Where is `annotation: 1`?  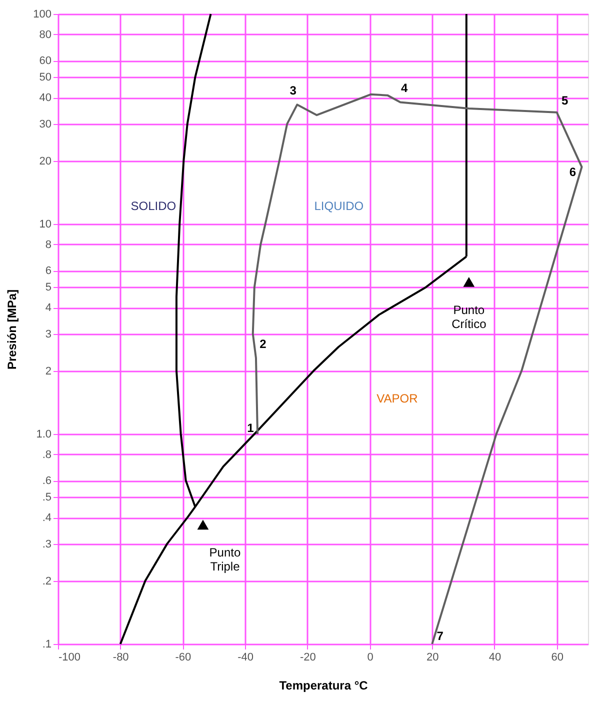 annotation: 1 is located at coordinates (250, 428).